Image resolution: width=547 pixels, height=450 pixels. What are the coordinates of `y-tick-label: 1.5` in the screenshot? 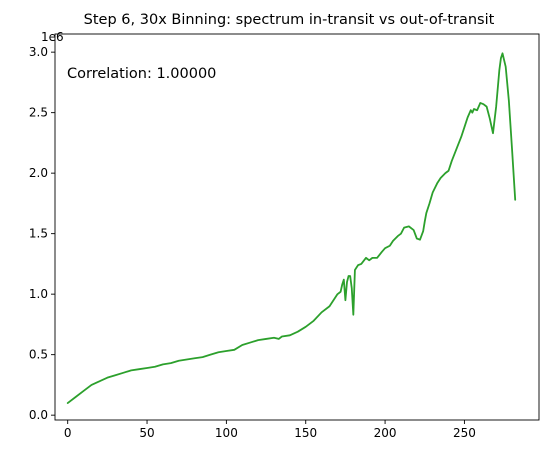 It's located at (38, 234).